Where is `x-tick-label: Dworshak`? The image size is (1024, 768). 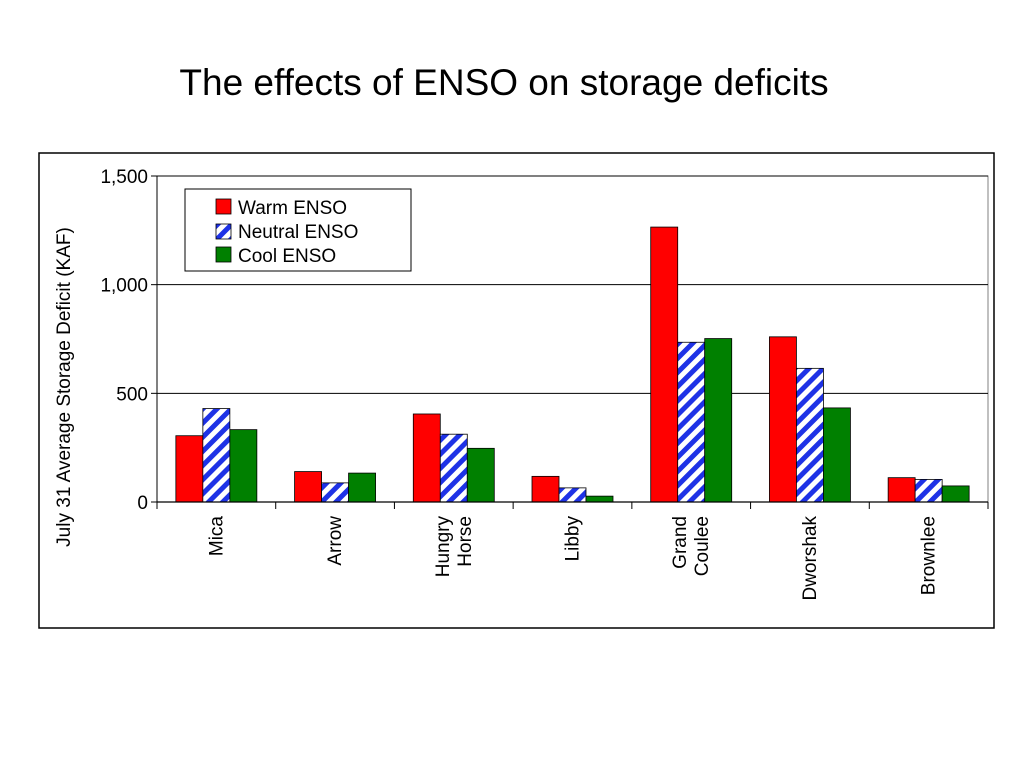
x-tick-label: Dworshak is located at coordinates (810, 558).